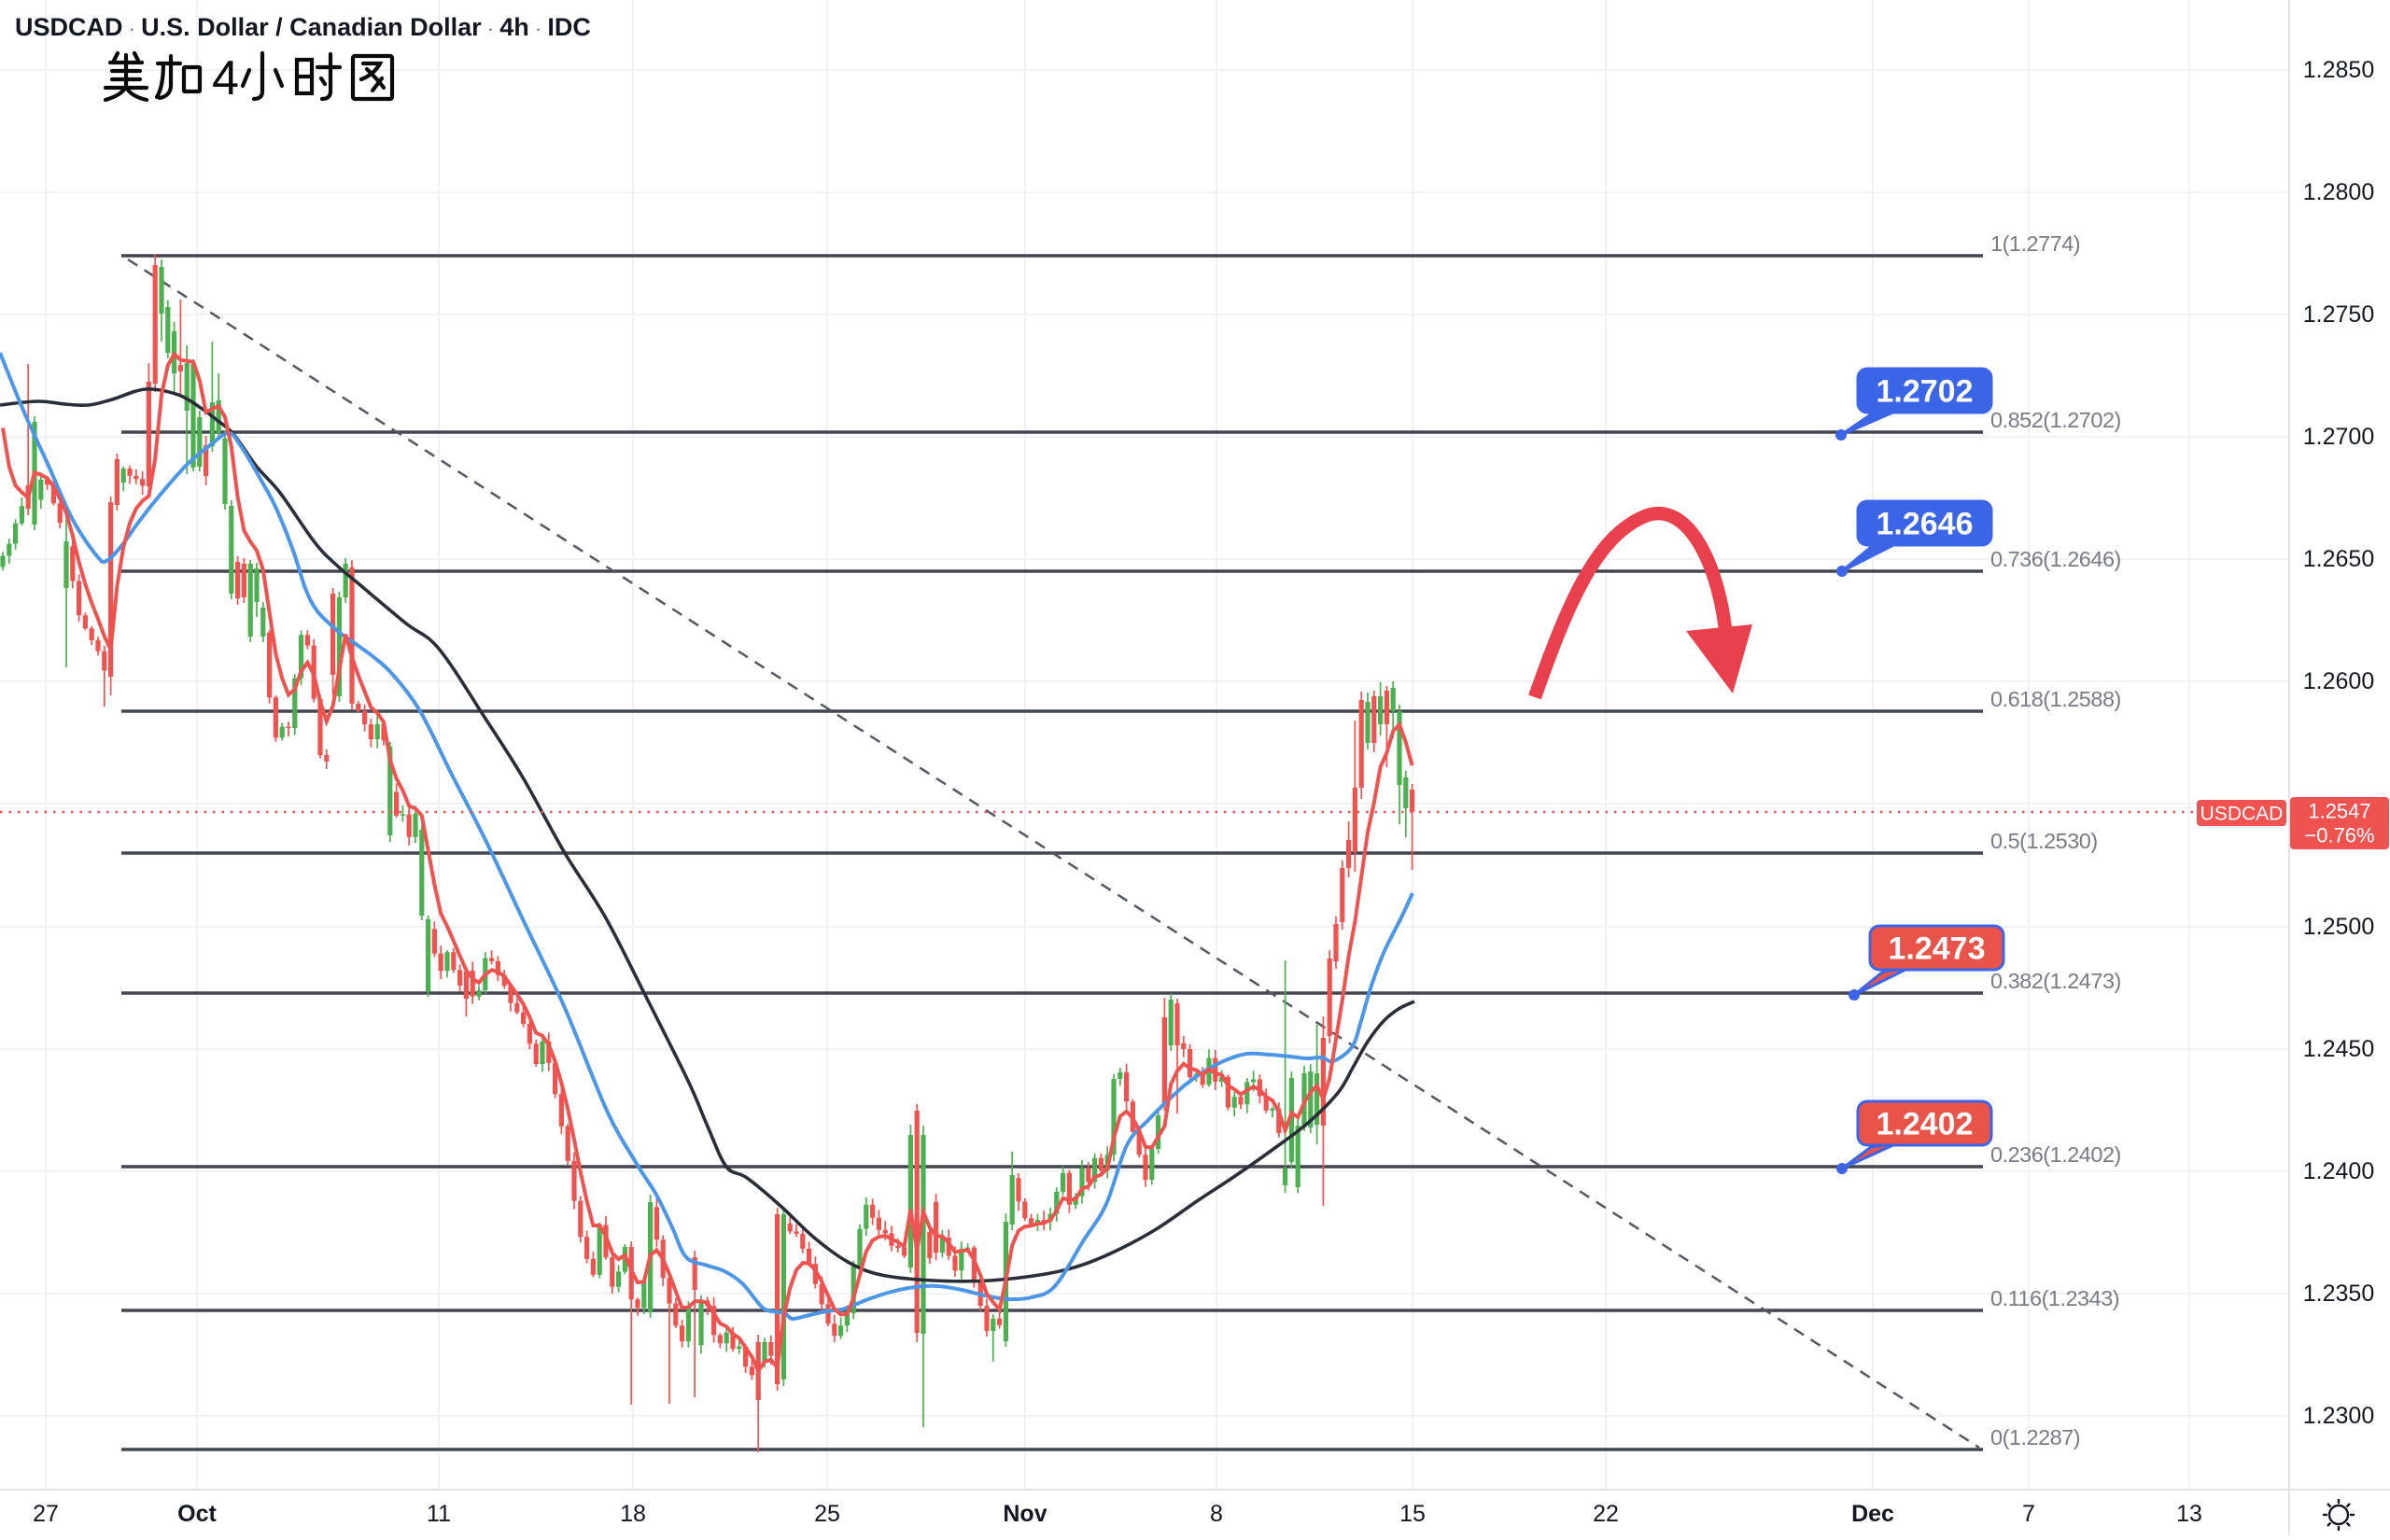 This screenshot has height=1540, width=2390. Describe the element at coordinates (46, 1514) in the screenshot. I see `svg-text: 27` at that location.